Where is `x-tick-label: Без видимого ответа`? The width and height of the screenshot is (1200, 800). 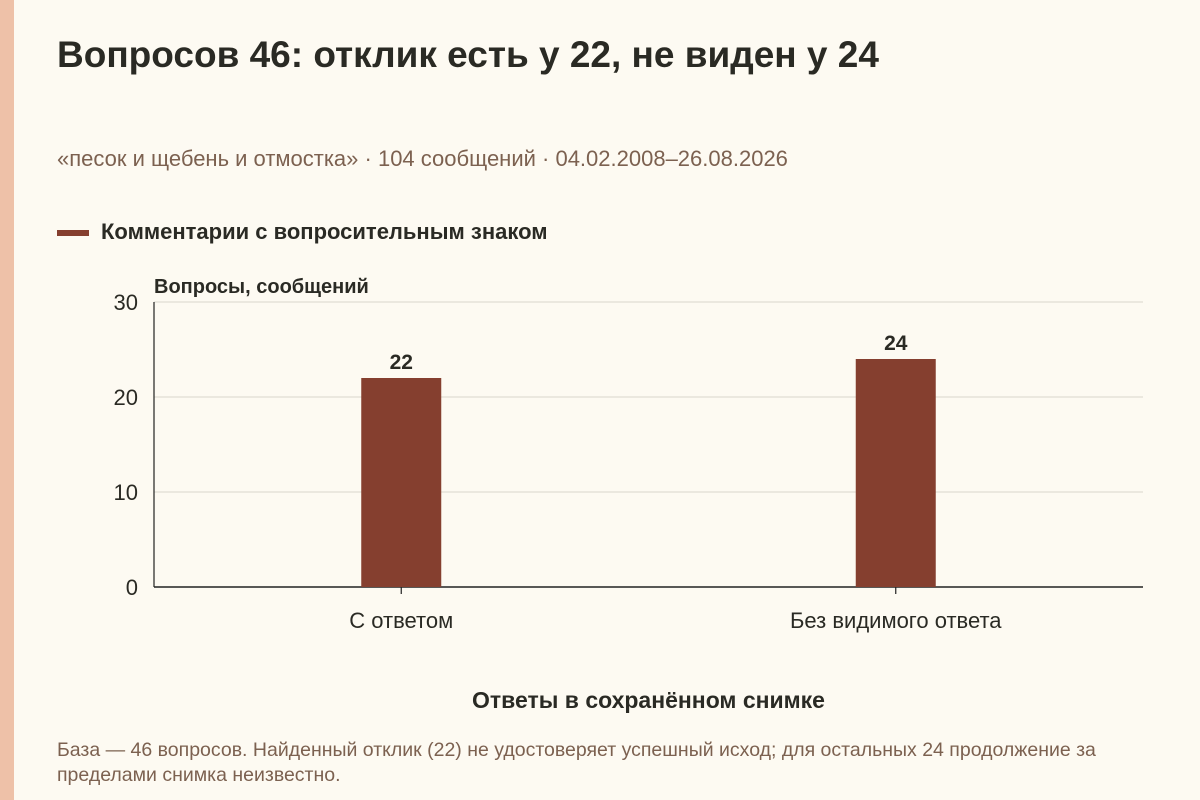 x-tick-label: Без видимого ответа is located at coordinates (896, 620).